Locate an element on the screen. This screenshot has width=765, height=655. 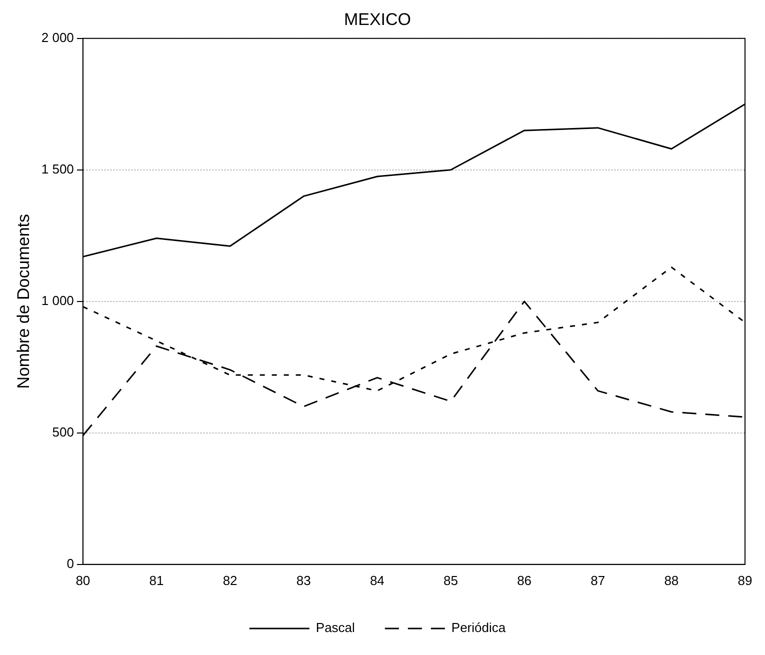
y-tick-label: 2 000 is located at coordinates (57, 37).